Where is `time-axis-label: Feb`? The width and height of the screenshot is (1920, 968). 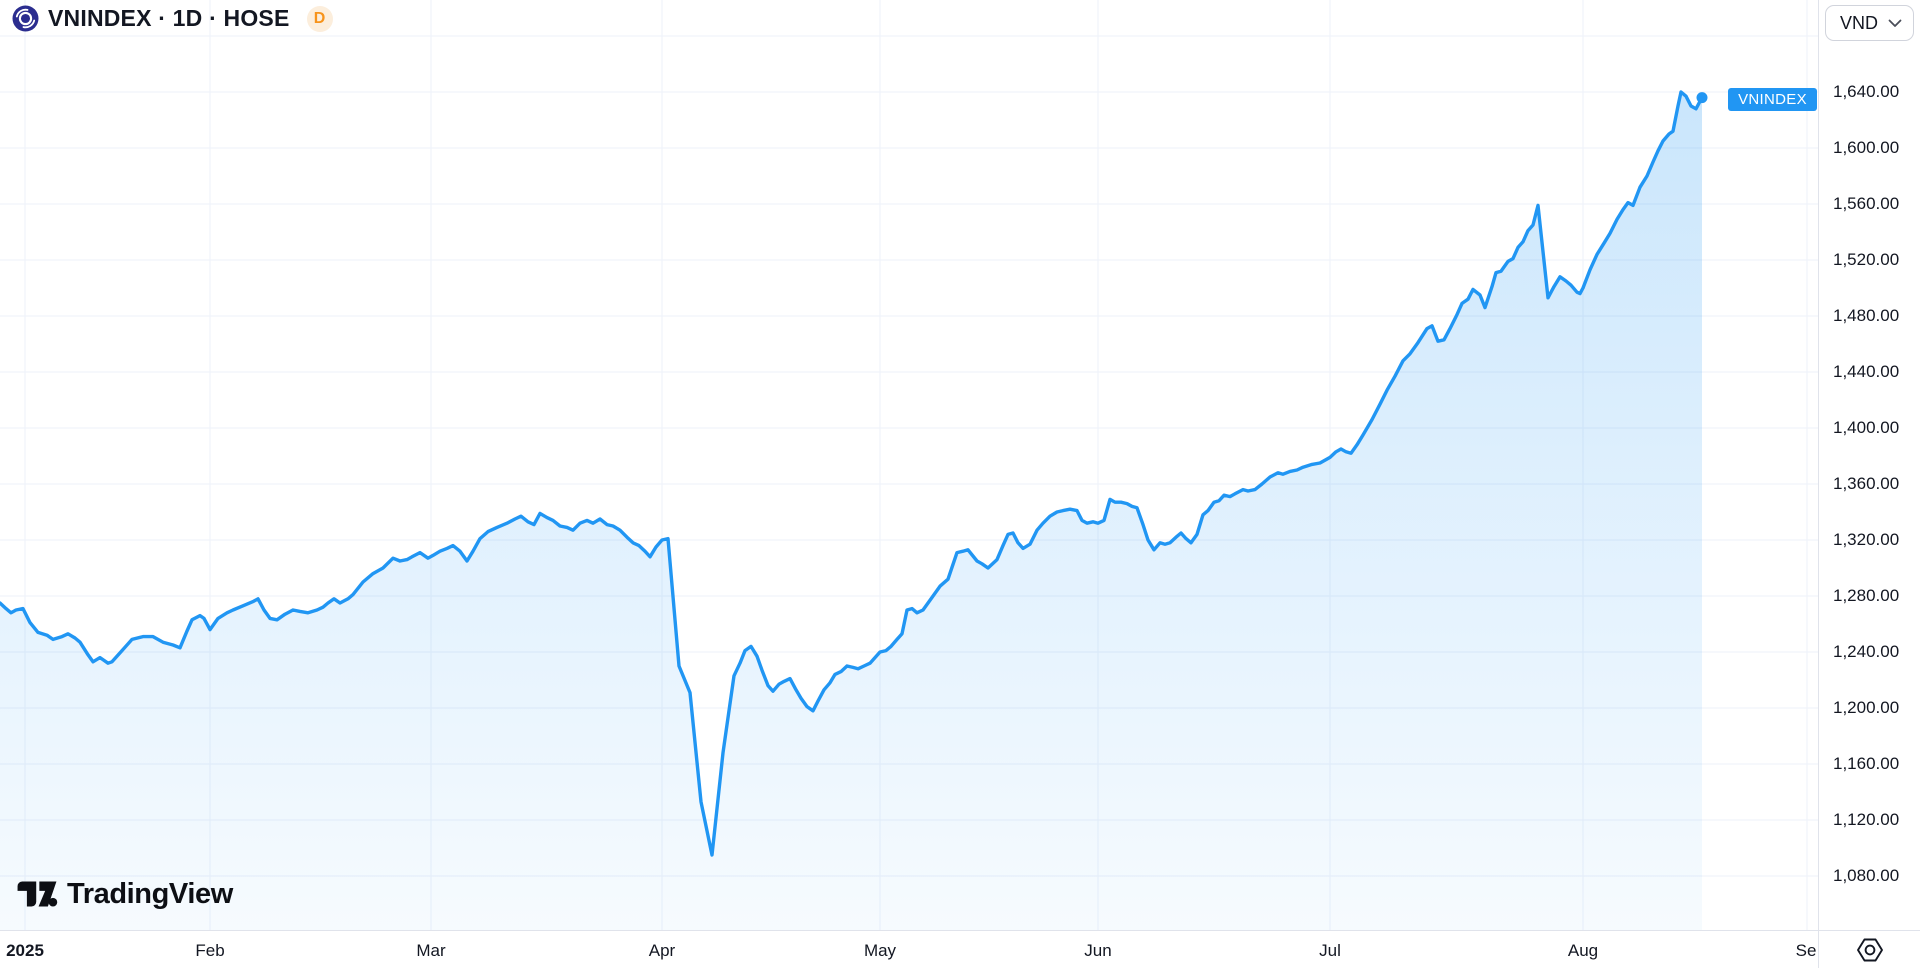
time-axis-label: Feb is located at coordinates (210, 950).